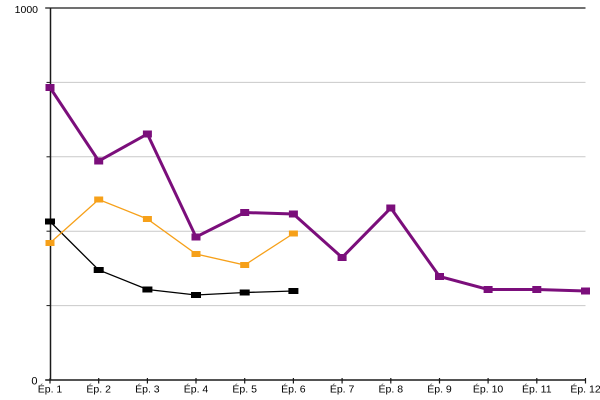  Describe the element at coordinates (98, 389) in the screenshot. I see `svg-text: Ép. 2` at that location.